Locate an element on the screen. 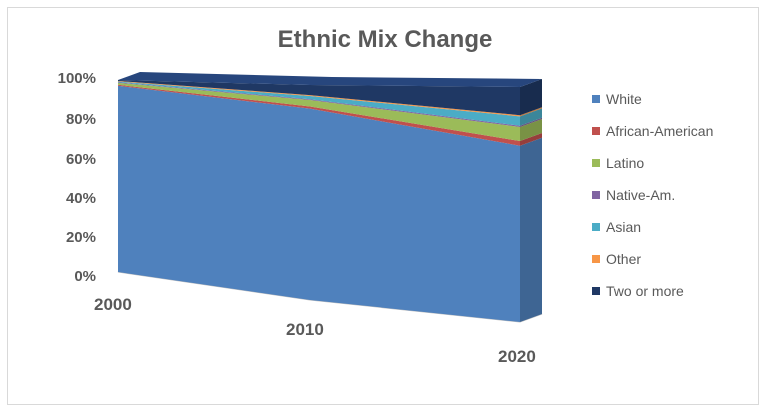  x-tick-label: 2010 is located at coordinates (305, 329).